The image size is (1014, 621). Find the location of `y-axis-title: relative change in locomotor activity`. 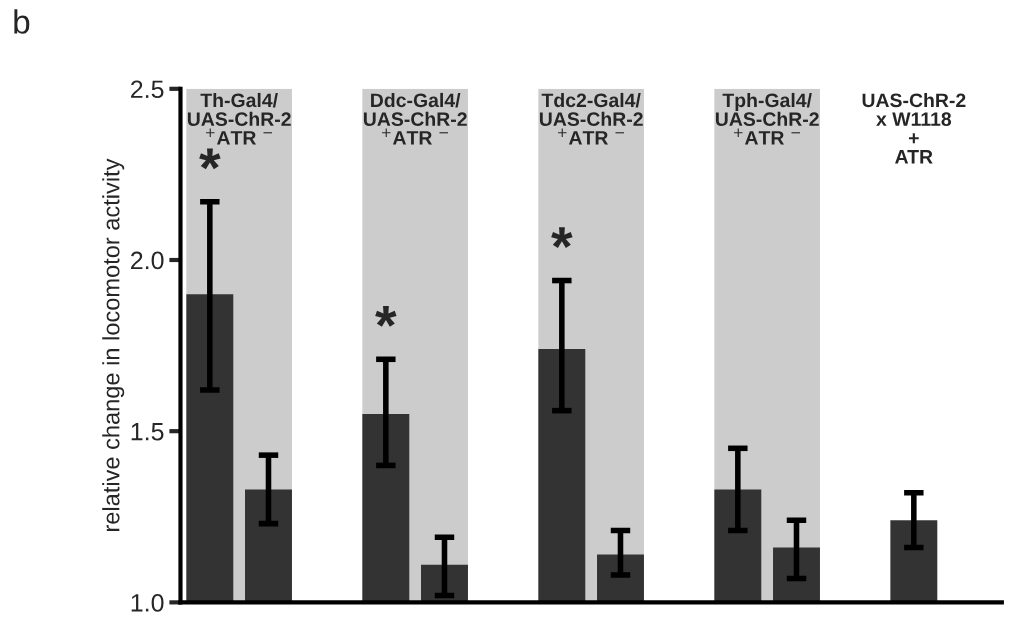

y-axis-title: relative change in locomotor activity is located at coordinates (113, 345).